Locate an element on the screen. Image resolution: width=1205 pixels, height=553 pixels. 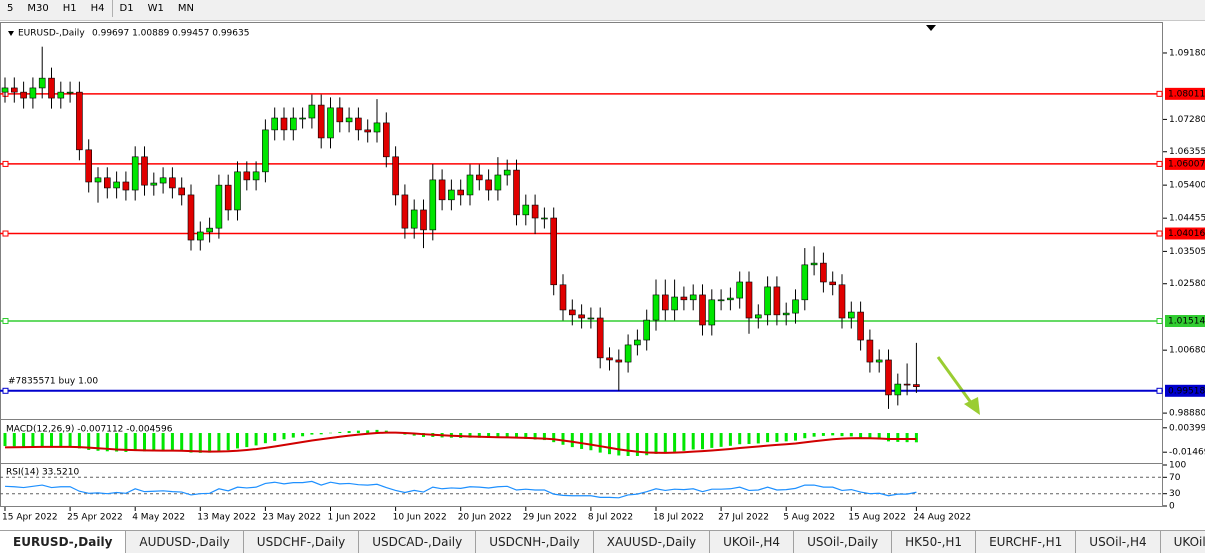
price-box-label: 0.99518 is located at coordinates (1186, 391).